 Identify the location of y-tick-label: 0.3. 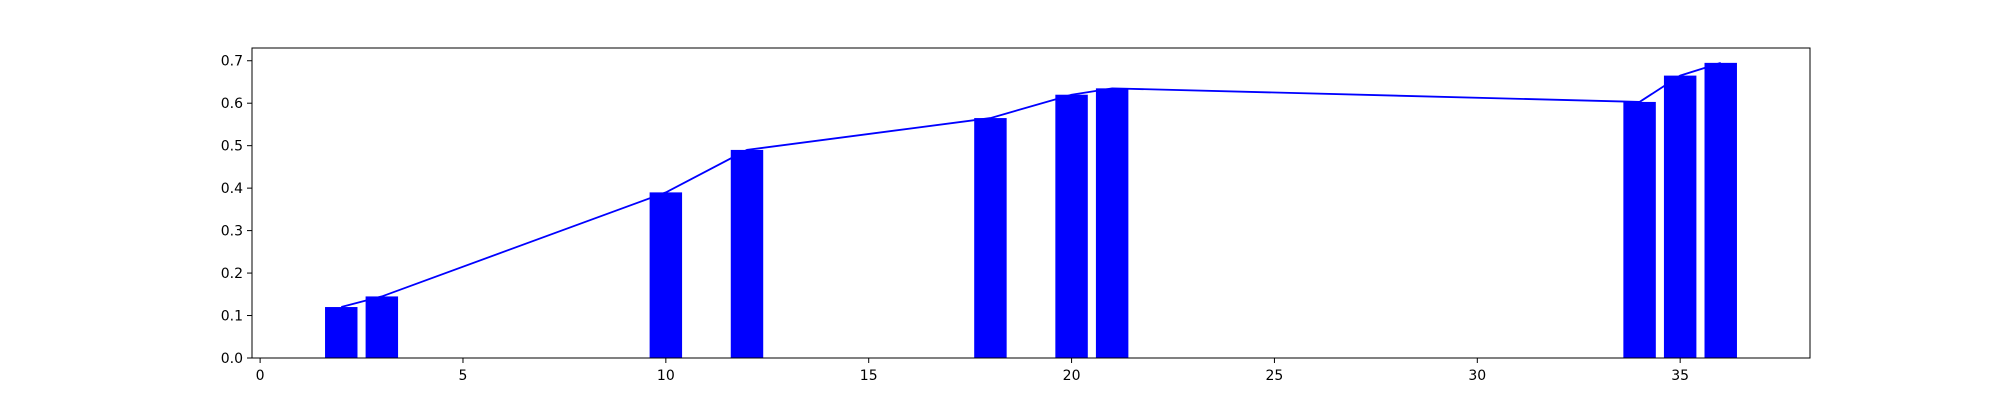
(232, 232).